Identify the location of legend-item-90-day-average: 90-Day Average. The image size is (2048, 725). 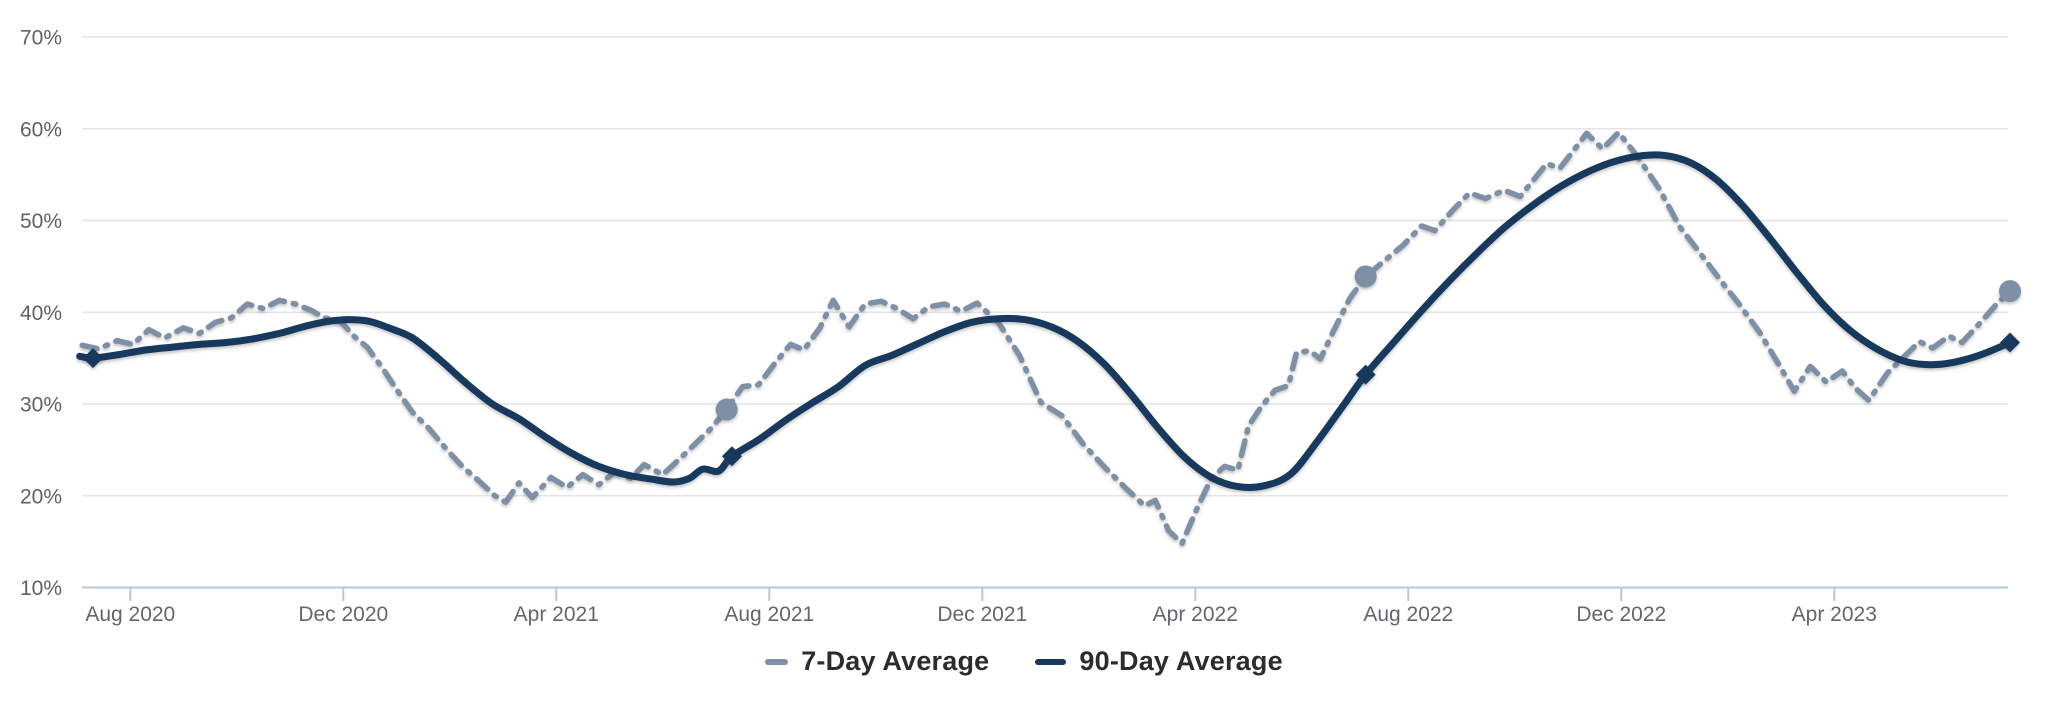
(1159, 661).